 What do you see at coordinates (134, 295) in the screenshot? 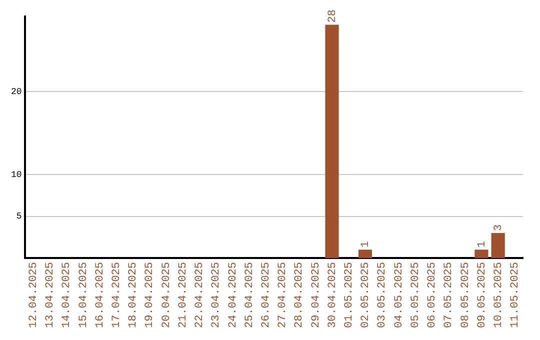
I see `x-tick-label: 18.04.2025` at bounding box center [134, 295].